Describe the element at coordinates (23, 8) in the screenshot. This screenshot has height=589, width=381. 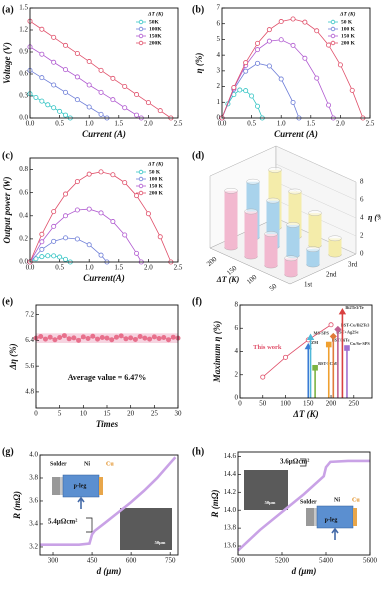
I see `y-tick-label: 1.5` at that location.